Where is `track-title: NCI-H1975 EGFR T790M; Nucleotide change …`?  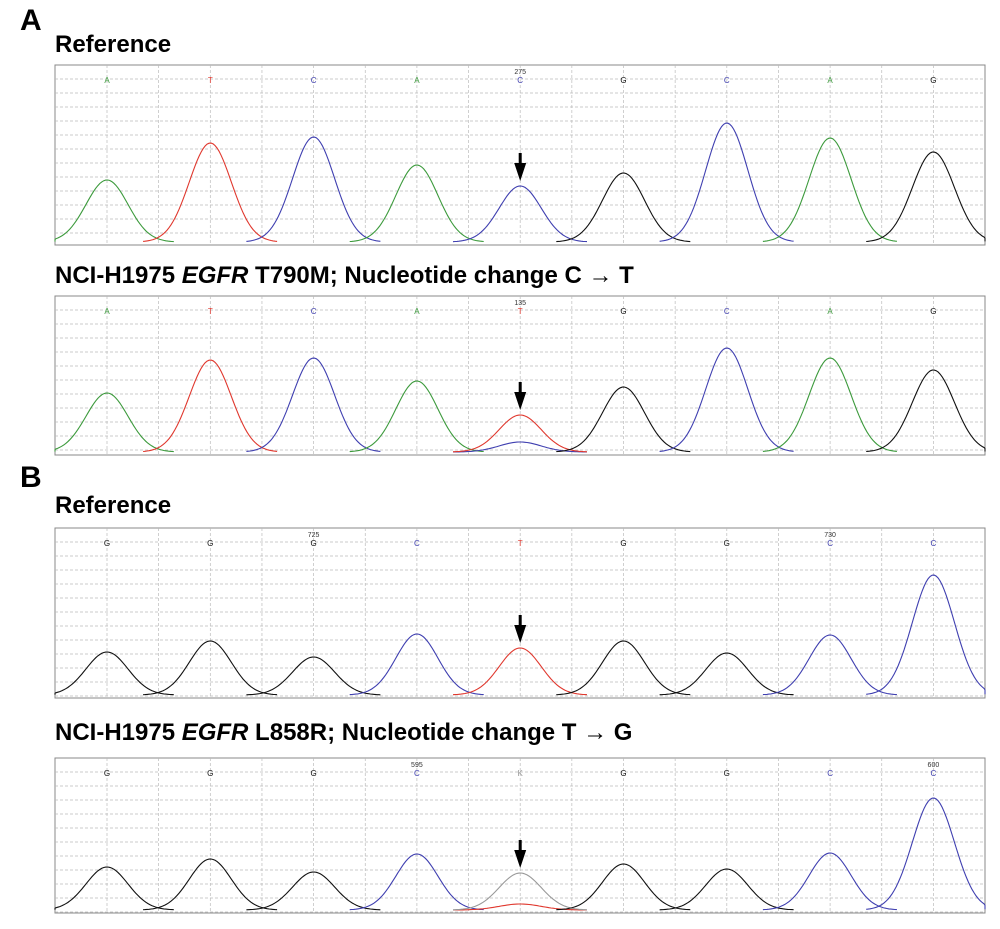
track-title: NCI-H1975 EGFR T790M; Nucleotide change … is located at coordinates (344, 275).